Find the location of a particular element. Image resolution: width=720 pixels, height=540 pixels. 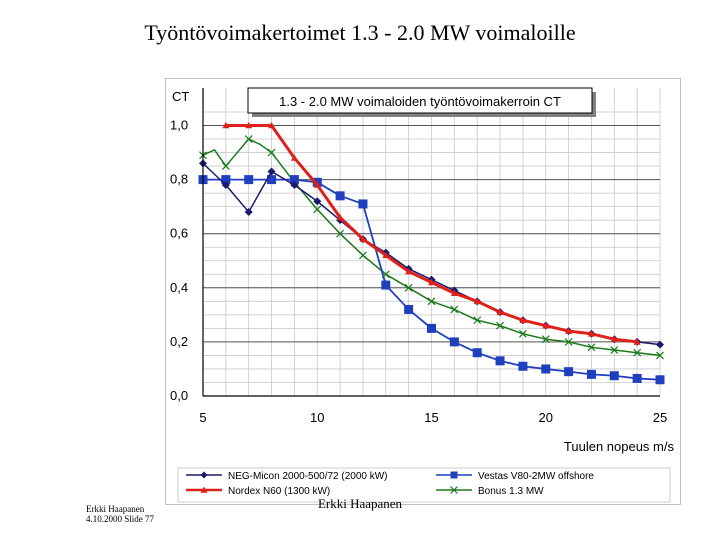

legend-label: Vestas V80-2MW offshore is located at coordinates (536, 476).